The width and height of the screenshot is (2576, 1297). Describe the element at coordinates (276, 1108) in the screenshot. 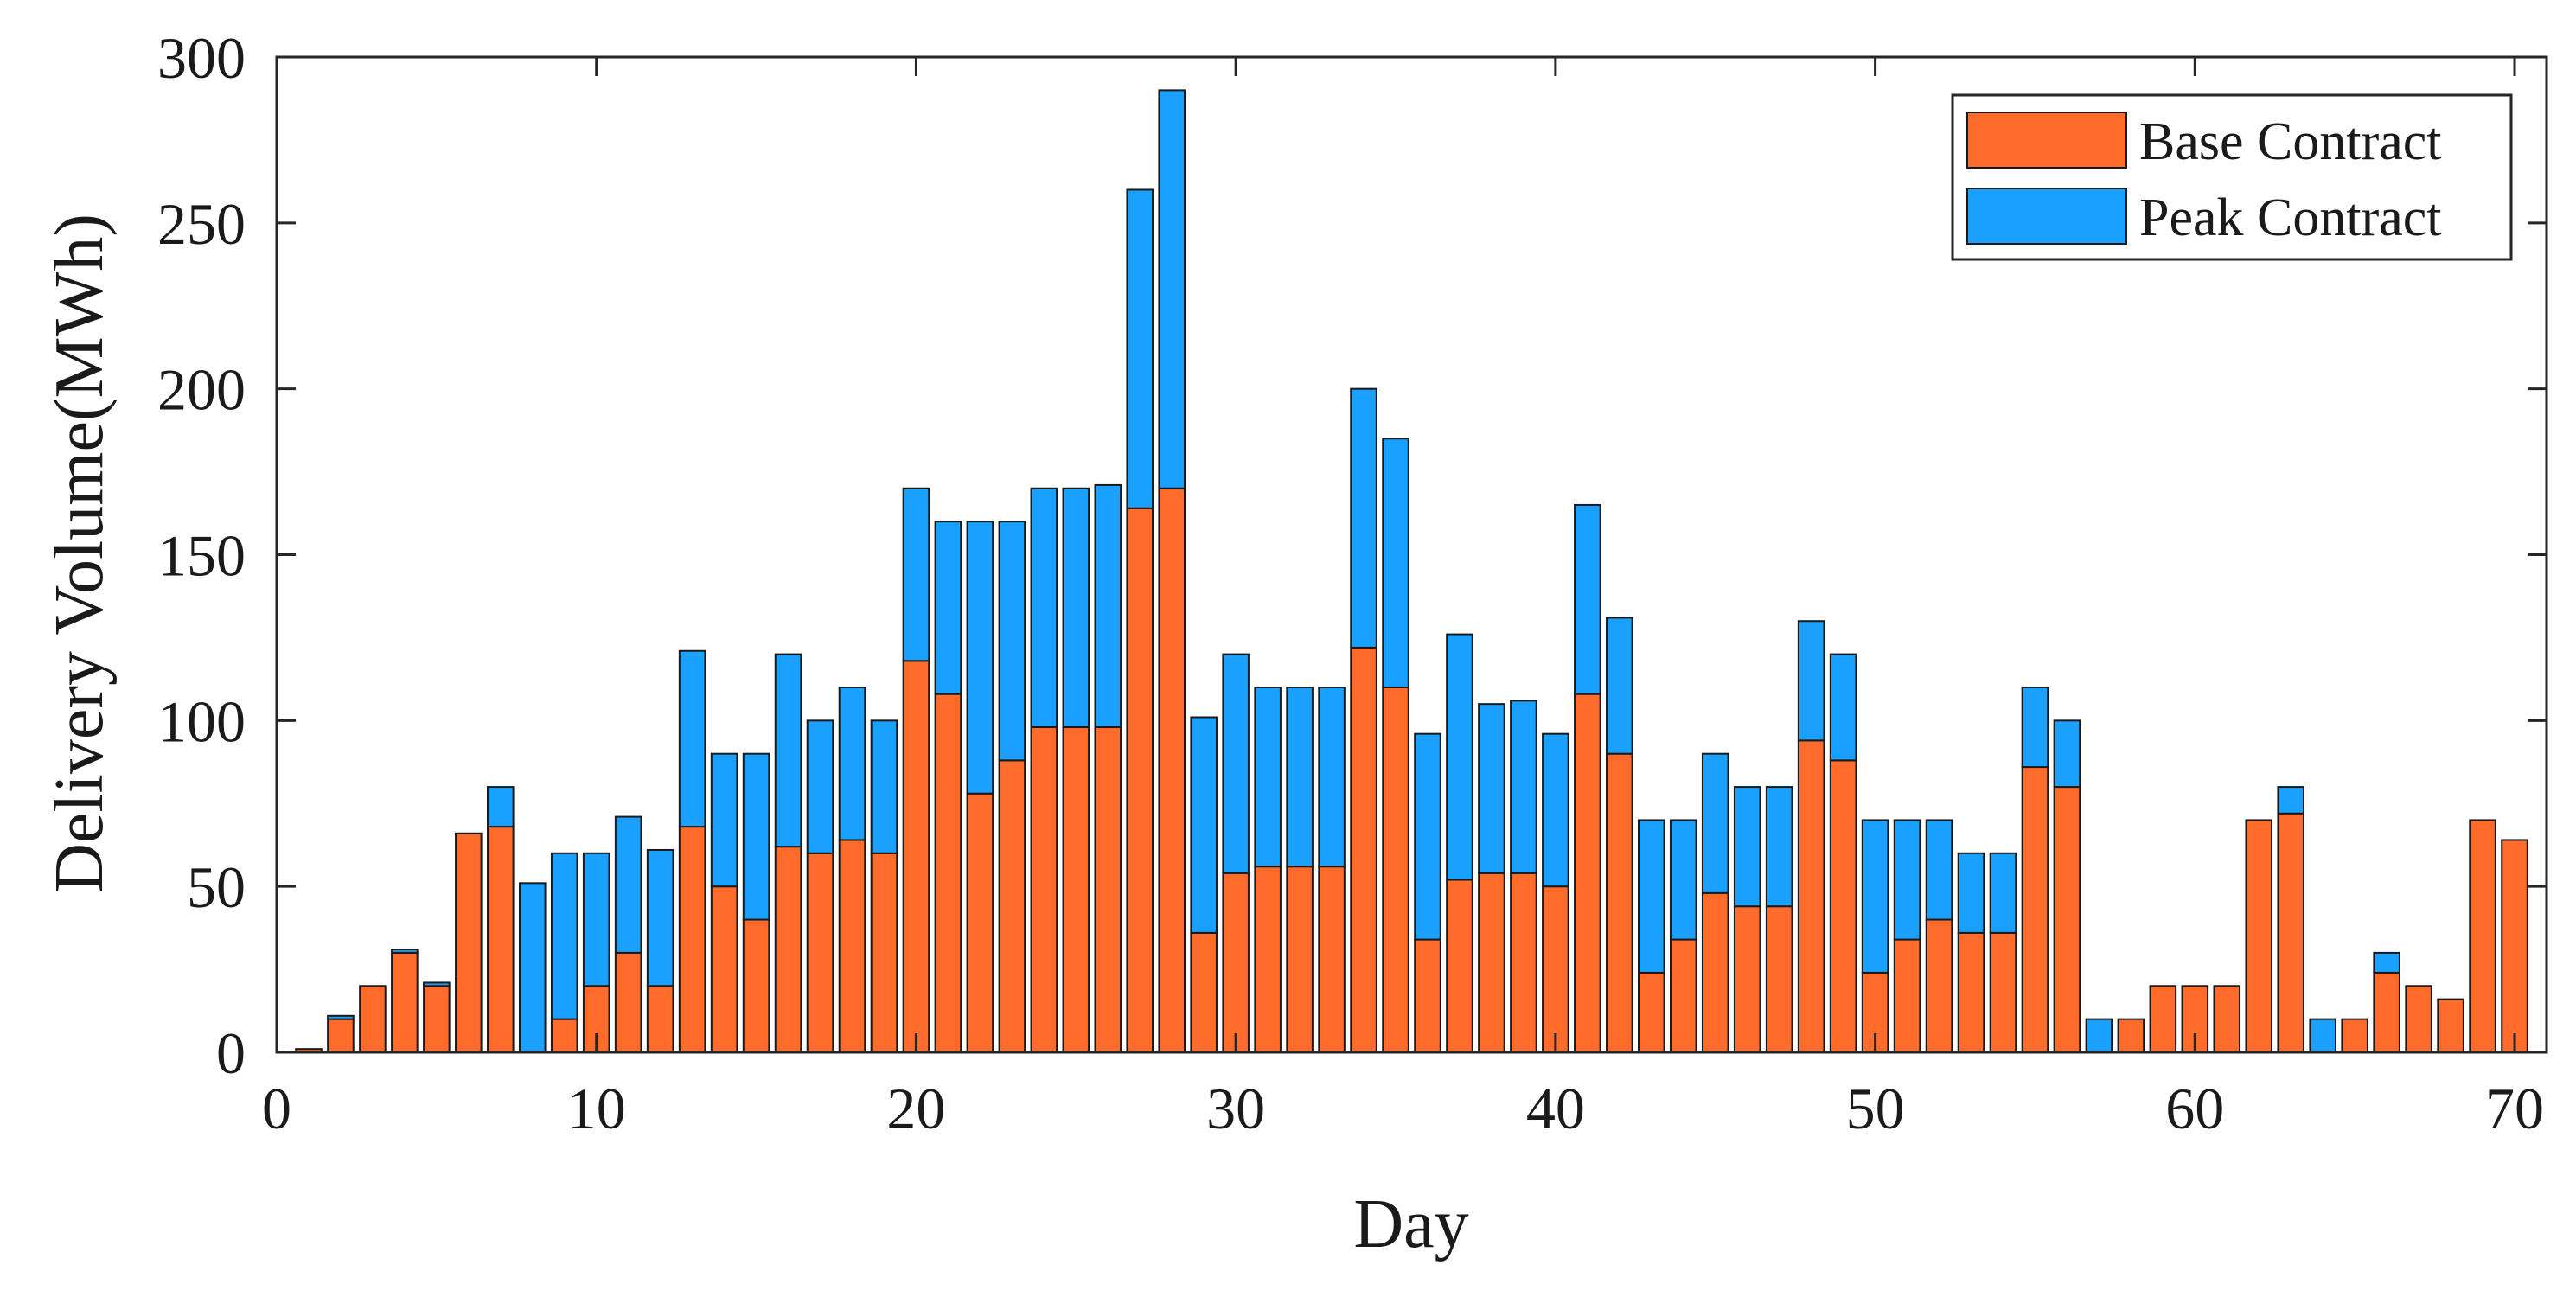

I see `x-tick-label: 0` at that location.